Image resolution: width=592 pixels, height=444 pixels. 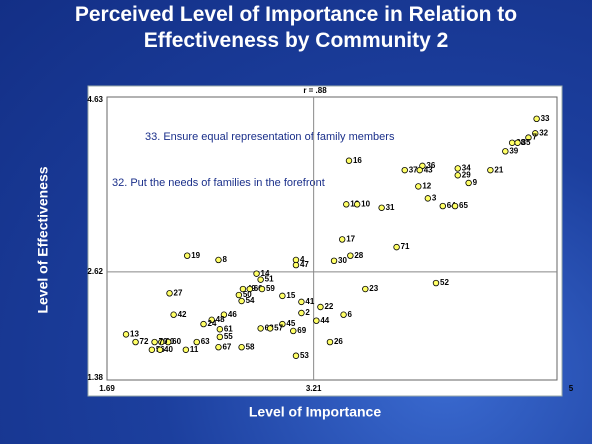 I want to click on x-tick-label: 1.69, so click(x=107, y=388).